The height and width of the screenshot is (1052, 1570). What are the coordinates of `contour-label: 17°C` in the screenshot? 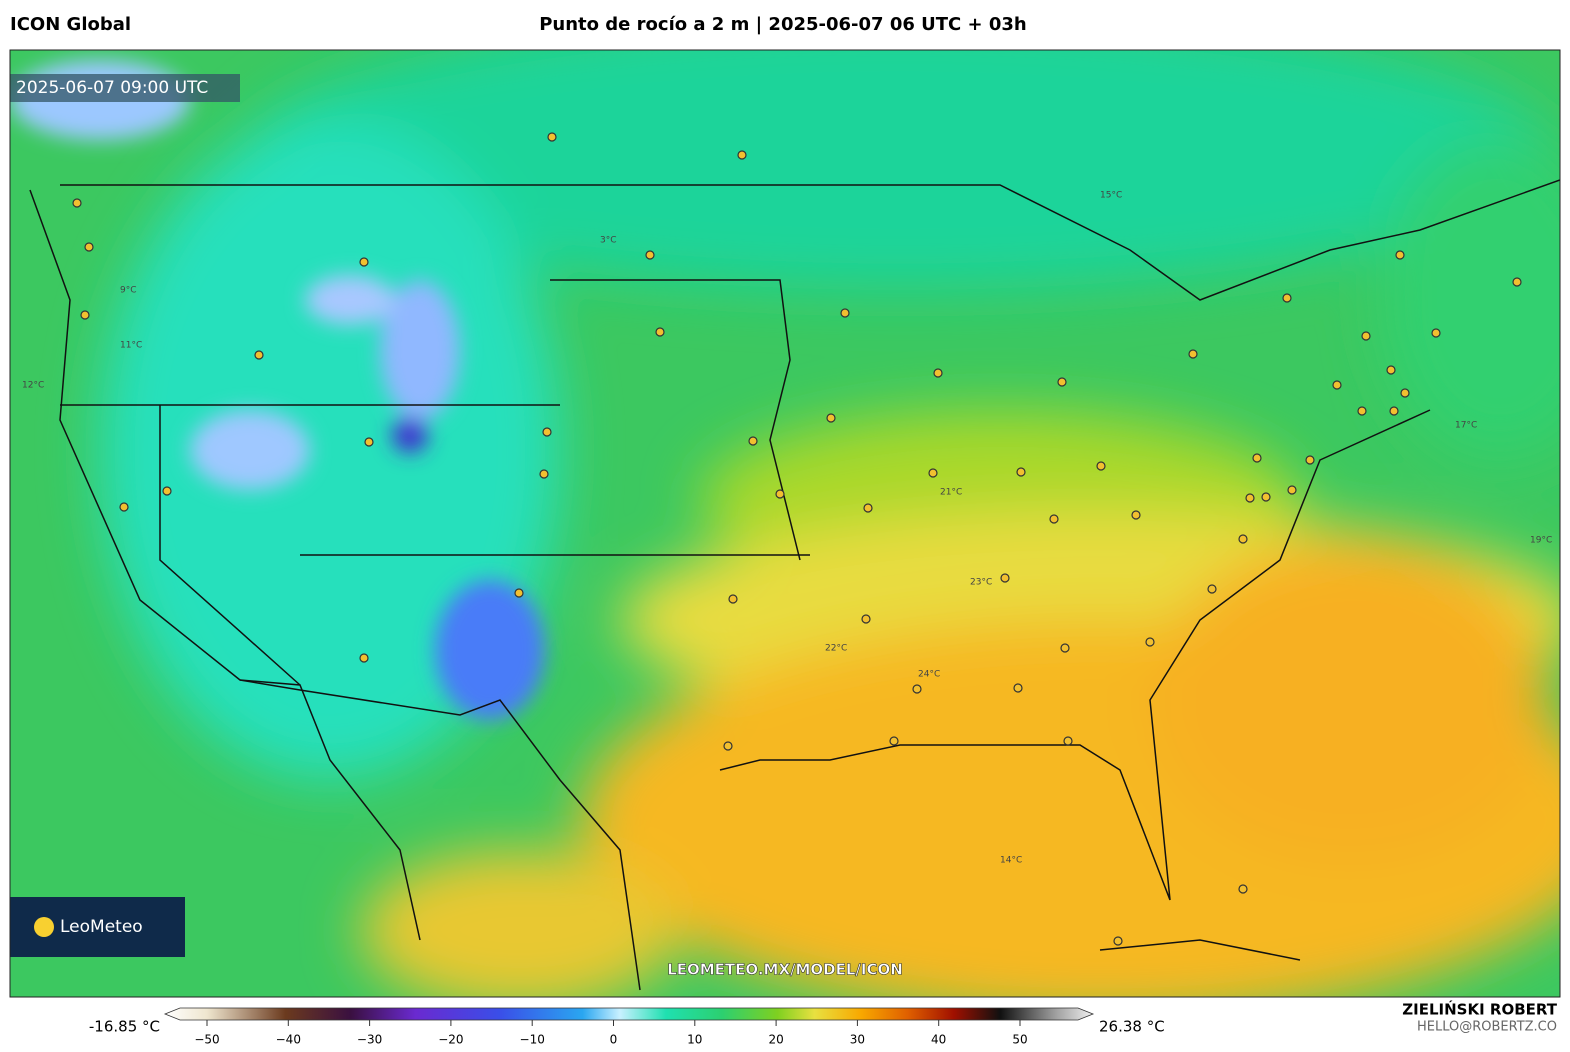 It's located at (1466, 426).